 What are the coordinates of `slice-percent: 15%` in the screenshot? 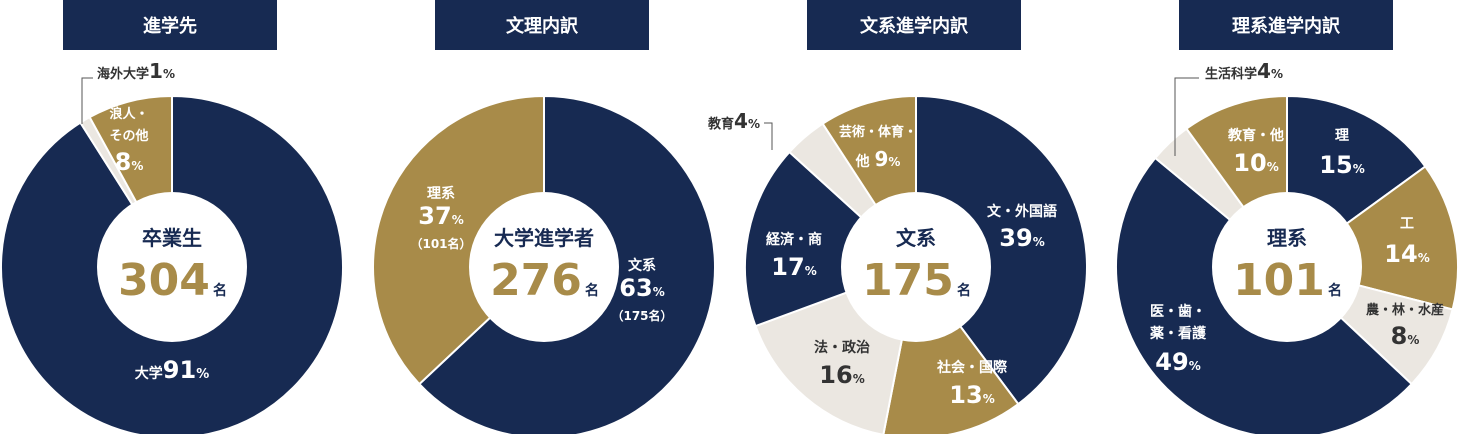 It's located at (1341, 165).